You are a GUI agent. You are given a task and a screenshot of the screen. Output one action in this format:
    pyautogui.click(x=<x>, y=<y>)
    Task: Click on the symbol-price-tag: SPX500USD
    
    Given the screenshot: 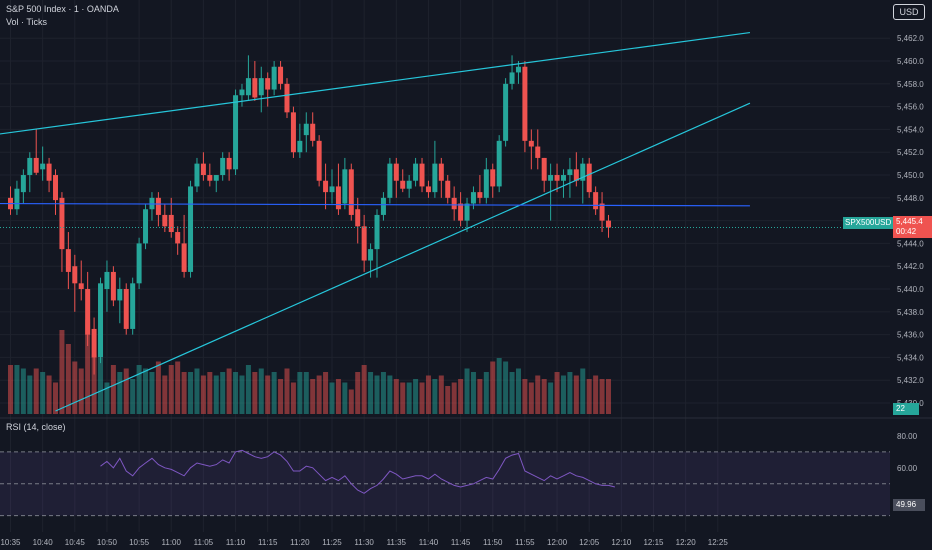 What is the action you would take?
    pyautogui.click(x=868, y=223)
    